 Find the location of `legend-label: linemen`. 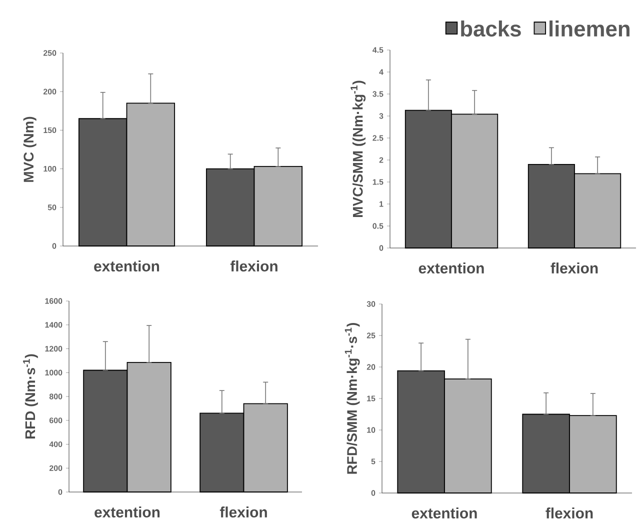

legend-label: linemen is located at coordinates (590, 28).